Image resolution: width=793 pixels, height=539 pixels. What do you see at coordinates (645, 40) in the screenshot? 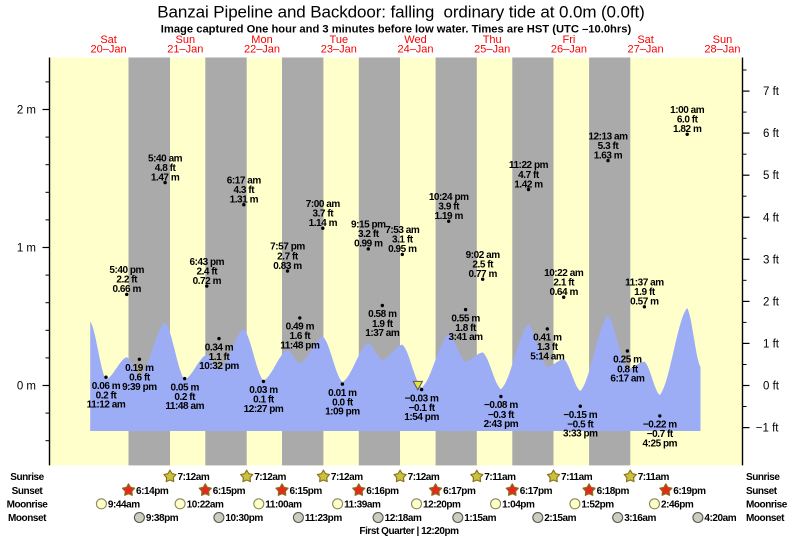
I see `svg-text: Sat` at bounding box center [645, 40].